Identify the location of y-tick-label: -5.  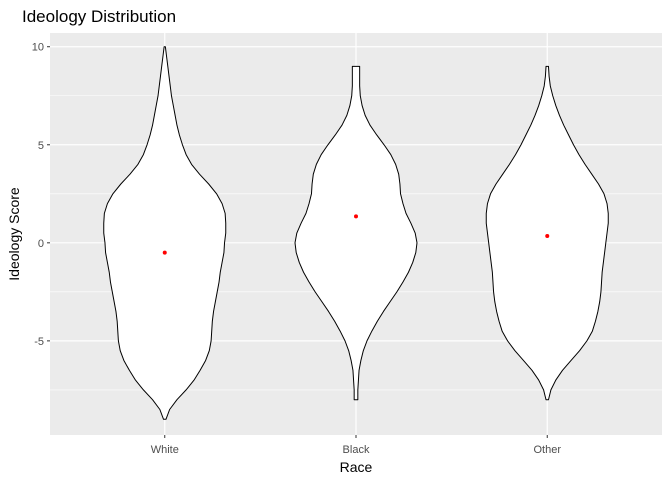
(39, 342).